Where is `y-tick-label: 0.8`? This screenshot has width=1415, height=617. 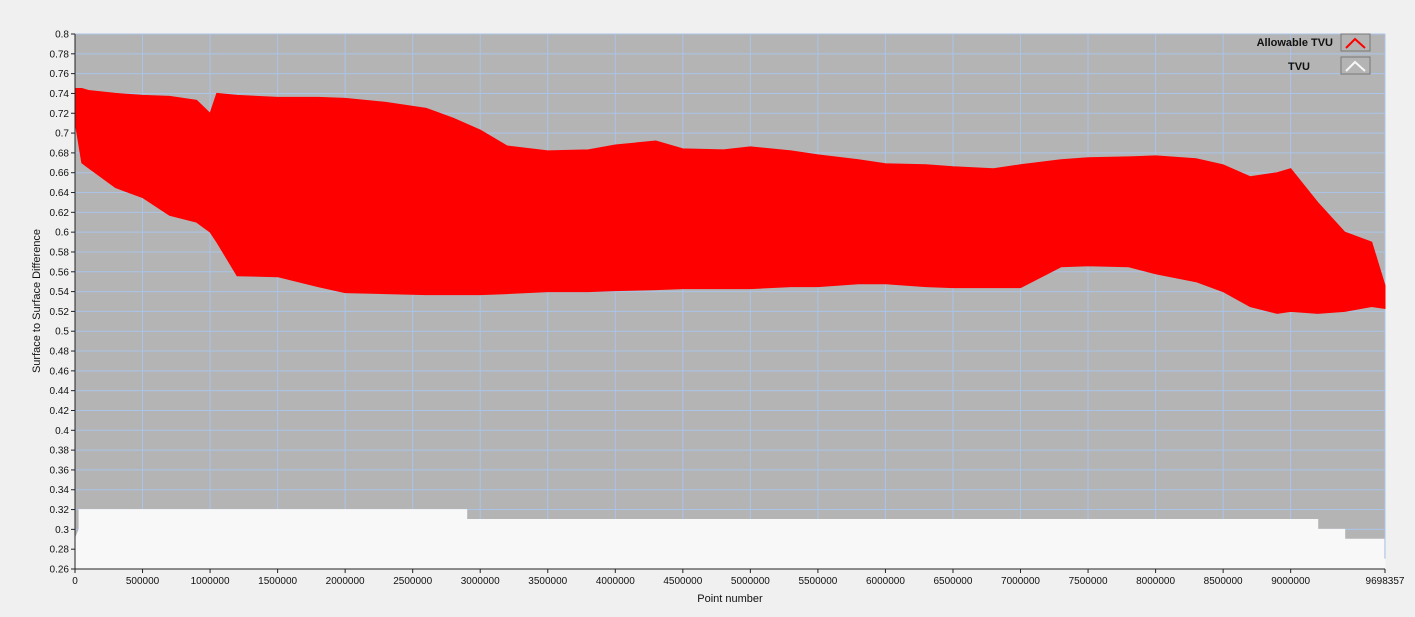 y-tick-label: 0.8 is located at coordinates (62, 35).